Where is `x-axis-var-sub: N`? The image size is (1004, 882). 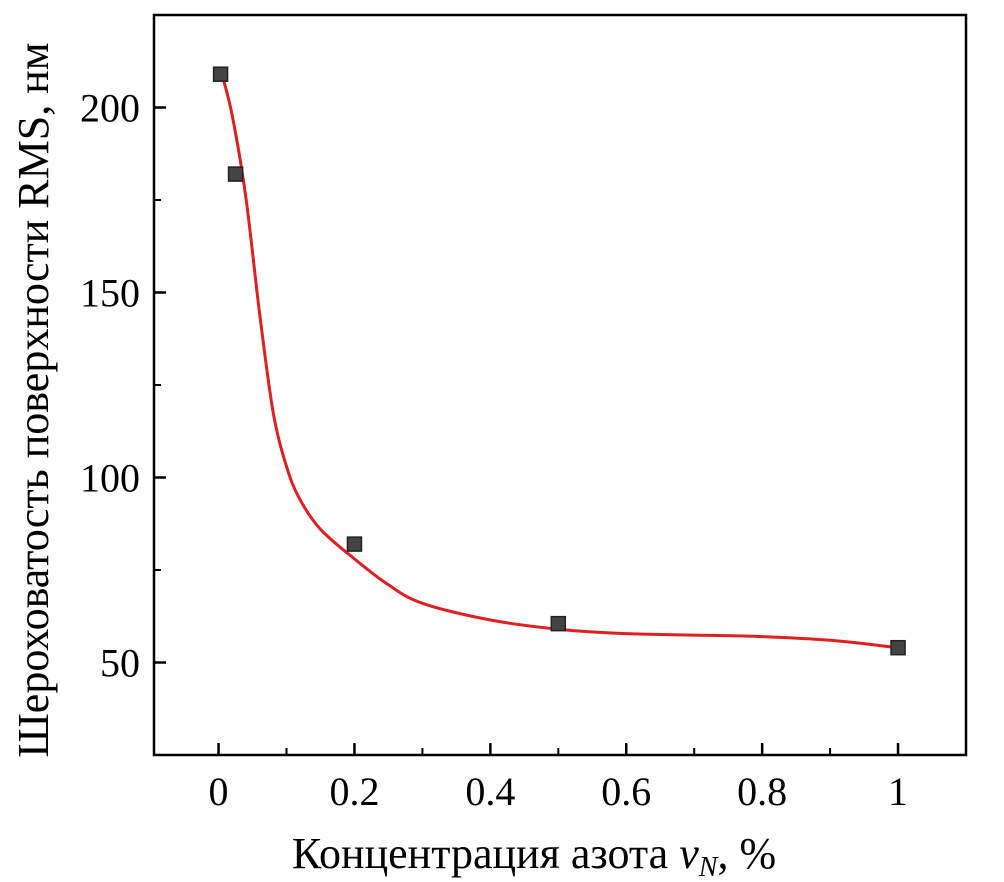 x-axis-var-sub: N is located at coordinates (708, 867).